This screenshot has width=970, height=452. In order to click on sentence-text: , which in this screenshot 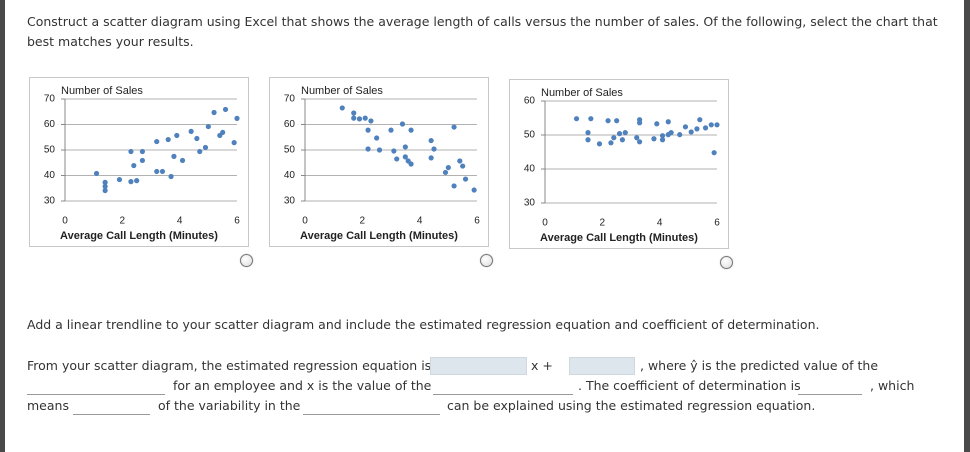, I will do `click(892, 385)`.